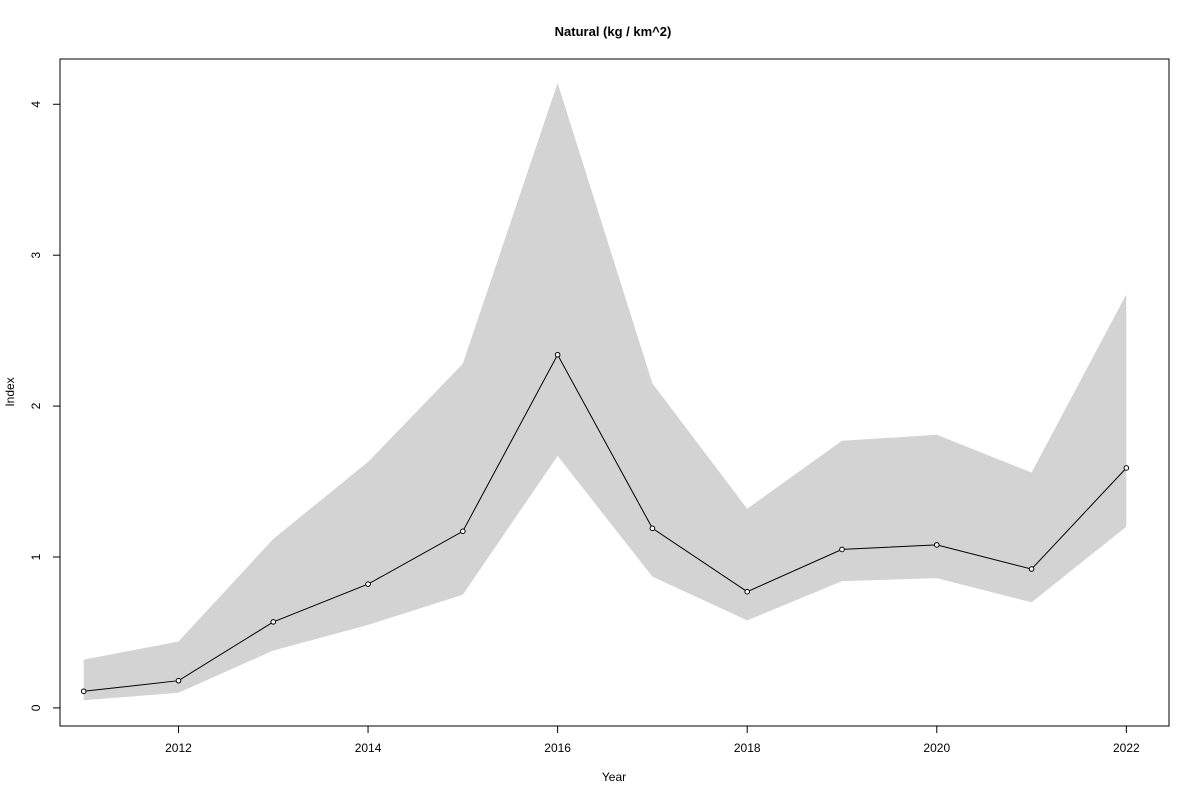 The image size is (1200, 800). Describe the element at coordinates (36, 556) in the screenshot. I see `y-tick-label: 1` at that location.